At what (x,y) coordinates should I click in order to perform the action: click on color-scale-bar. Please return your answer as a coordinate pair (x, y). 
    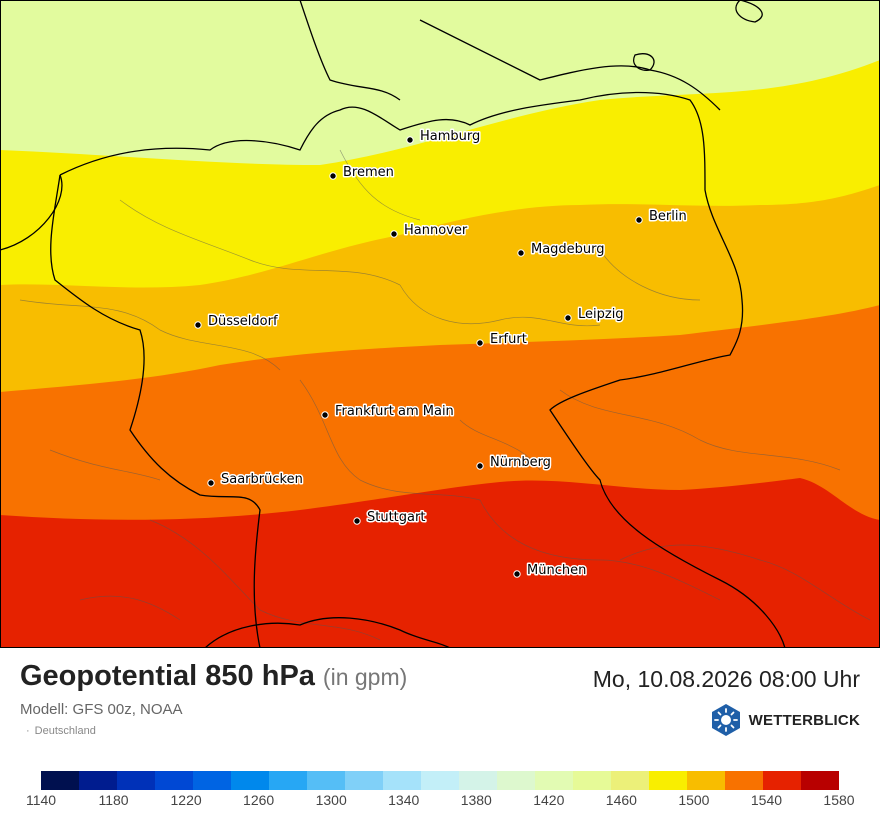
    Looking at the image, I should click on (440, 780).